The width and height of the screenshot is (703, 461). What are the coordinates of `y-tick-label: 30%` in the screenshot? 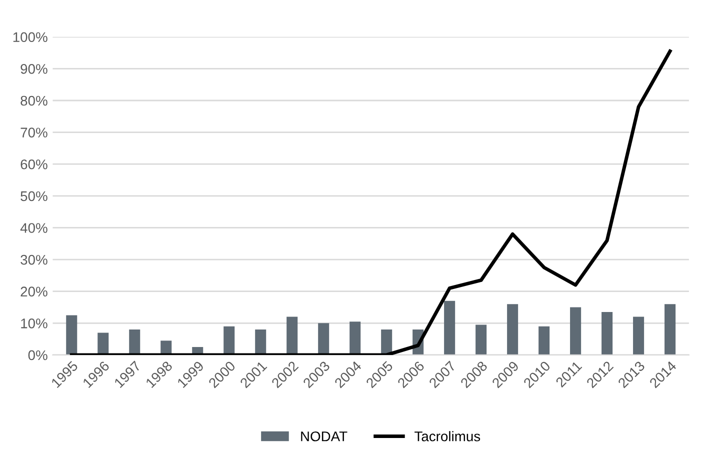 It's located at (34, 259).